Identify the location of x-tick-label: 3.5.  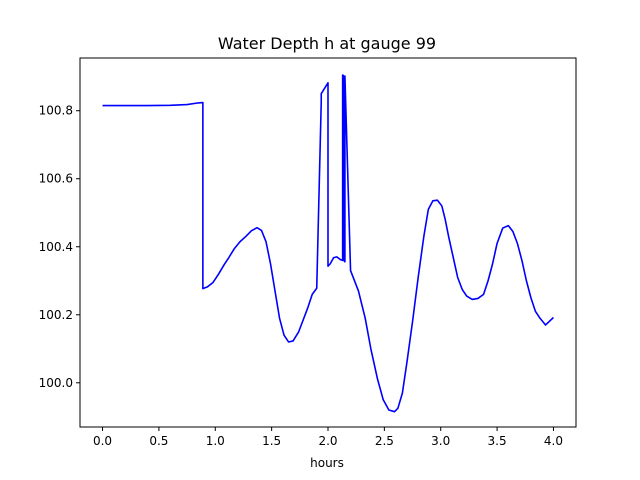
(497, 441).